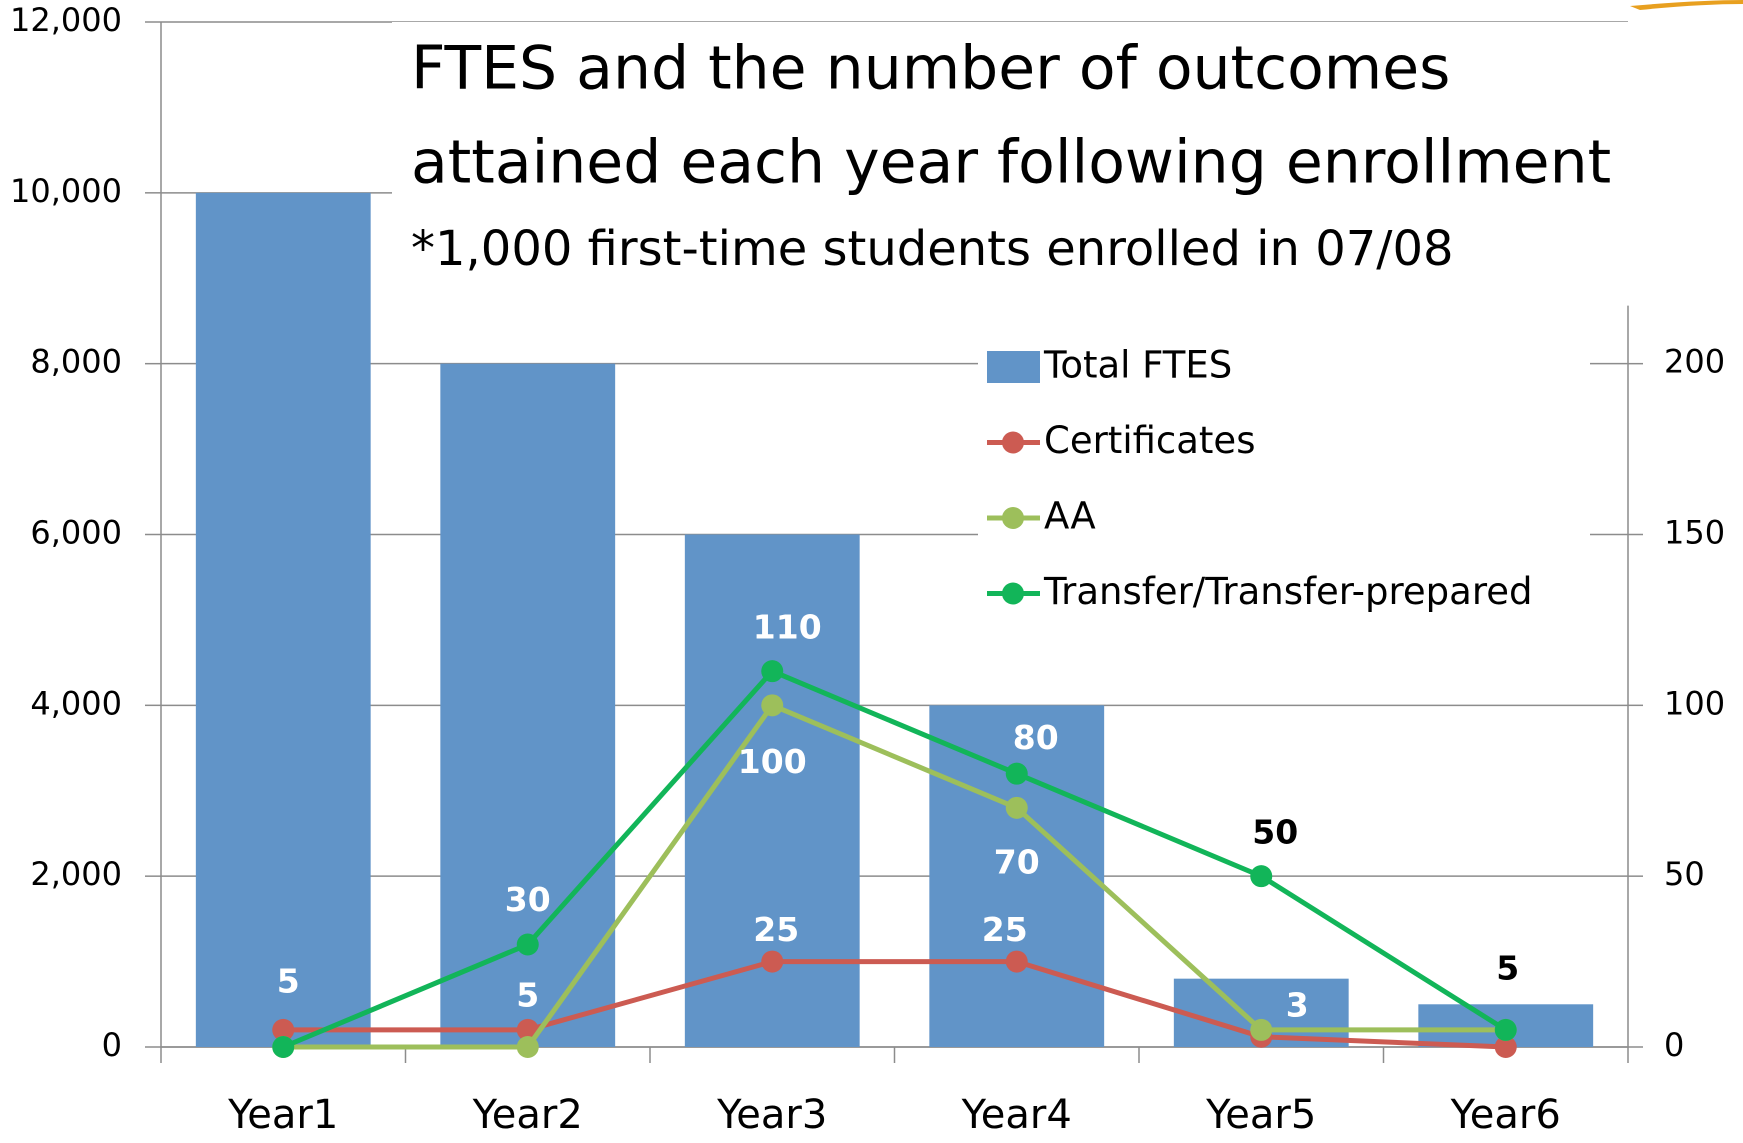  What do you see at coordinates (1674, 1045) in the screenshot?
I see `y2-tick-label: 0` at bounding box center [1674, 1045].